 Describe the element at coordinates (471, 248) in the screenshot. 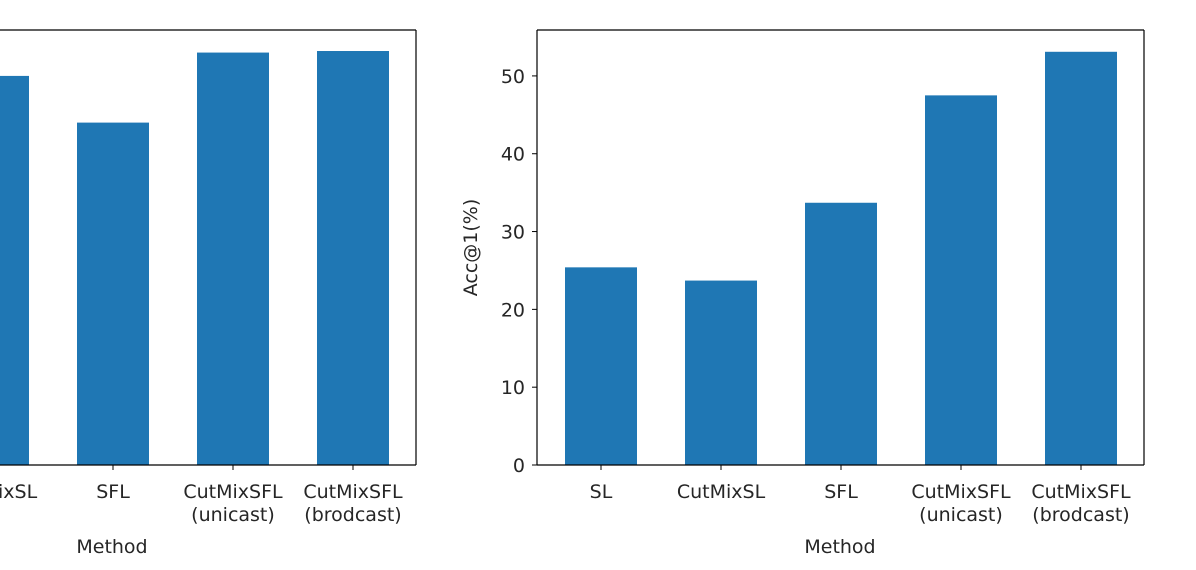

I see `right-ylabel: Acc@1(%)` at that location.